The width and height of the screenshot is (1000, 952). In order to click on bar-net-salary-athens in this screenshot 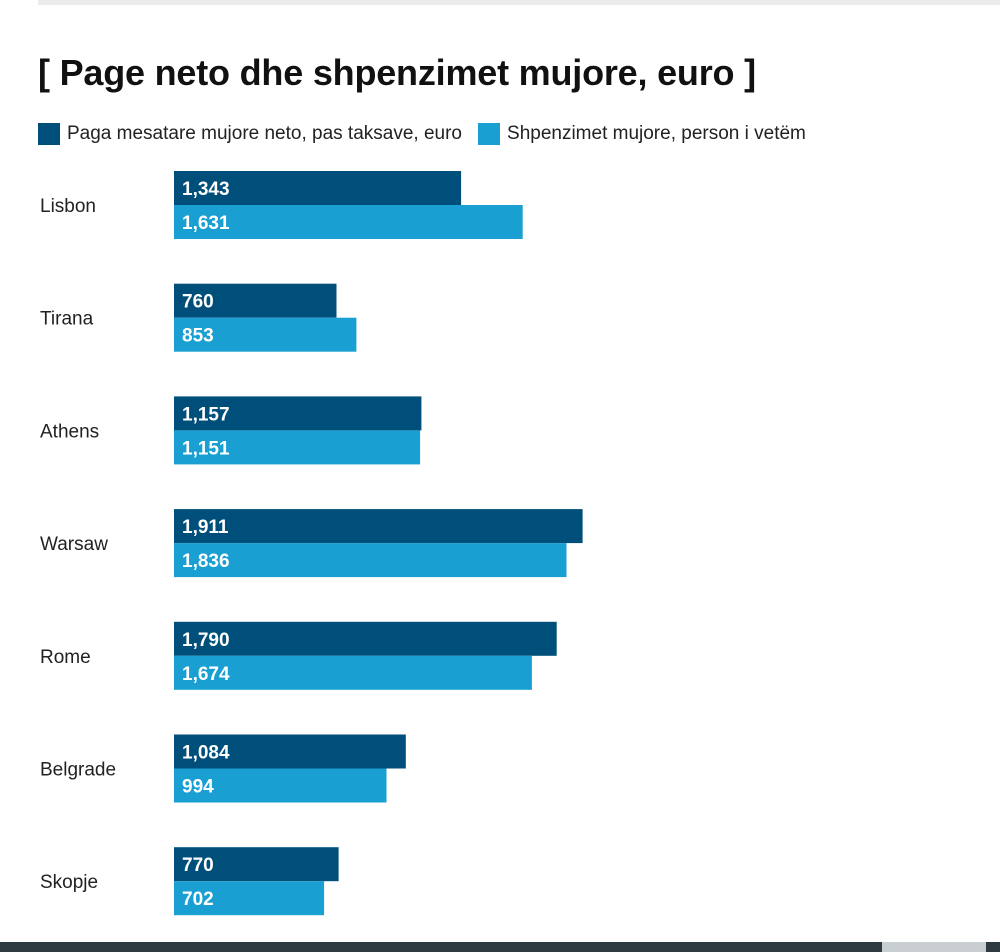, I will do `click(298, 413)`.